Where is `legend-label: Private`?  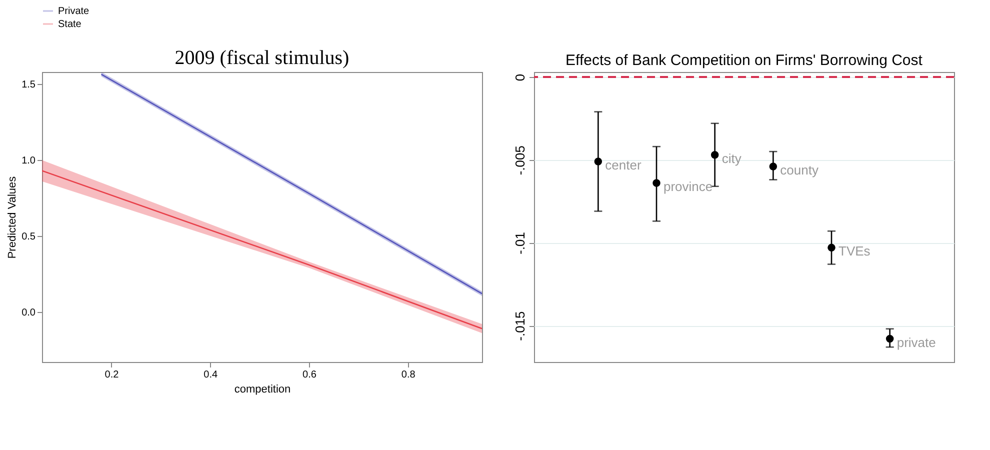
legend-label: Private is located at coordinates (74, 11).